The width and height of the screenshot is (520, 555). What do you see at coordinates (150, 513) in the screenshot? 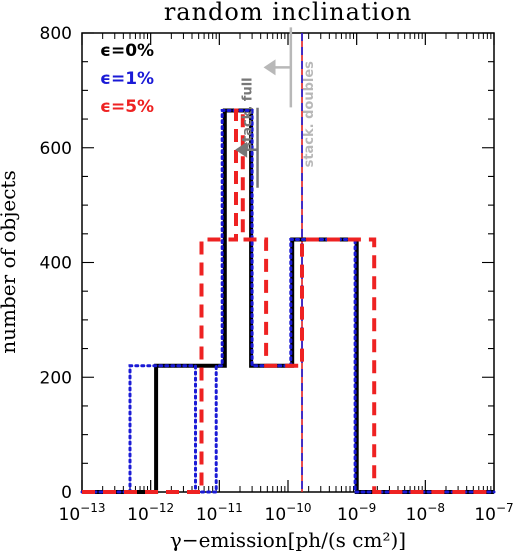
I see `x-tick-label: 10⁻¹²` at bounding box center [150, 513].